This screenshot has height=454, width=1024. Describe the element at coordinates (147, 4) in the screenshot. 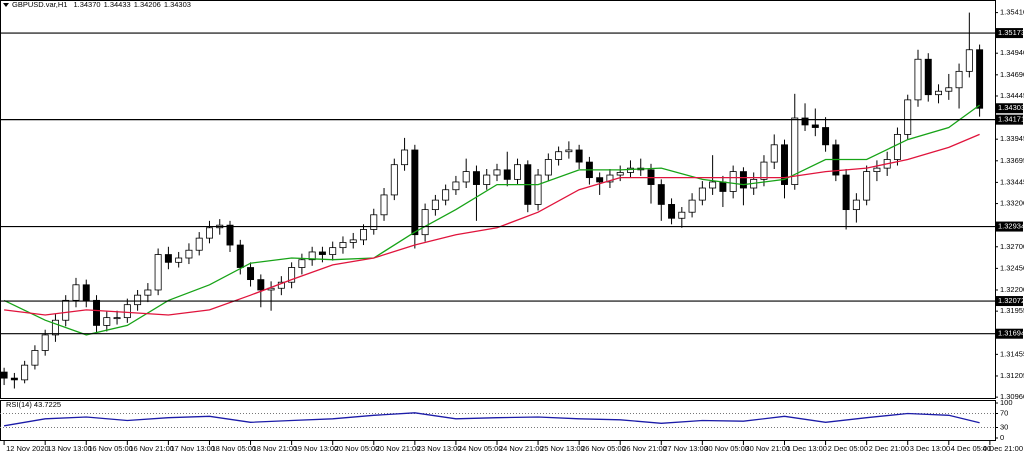

I see `header-value: 1.34206` at that location.